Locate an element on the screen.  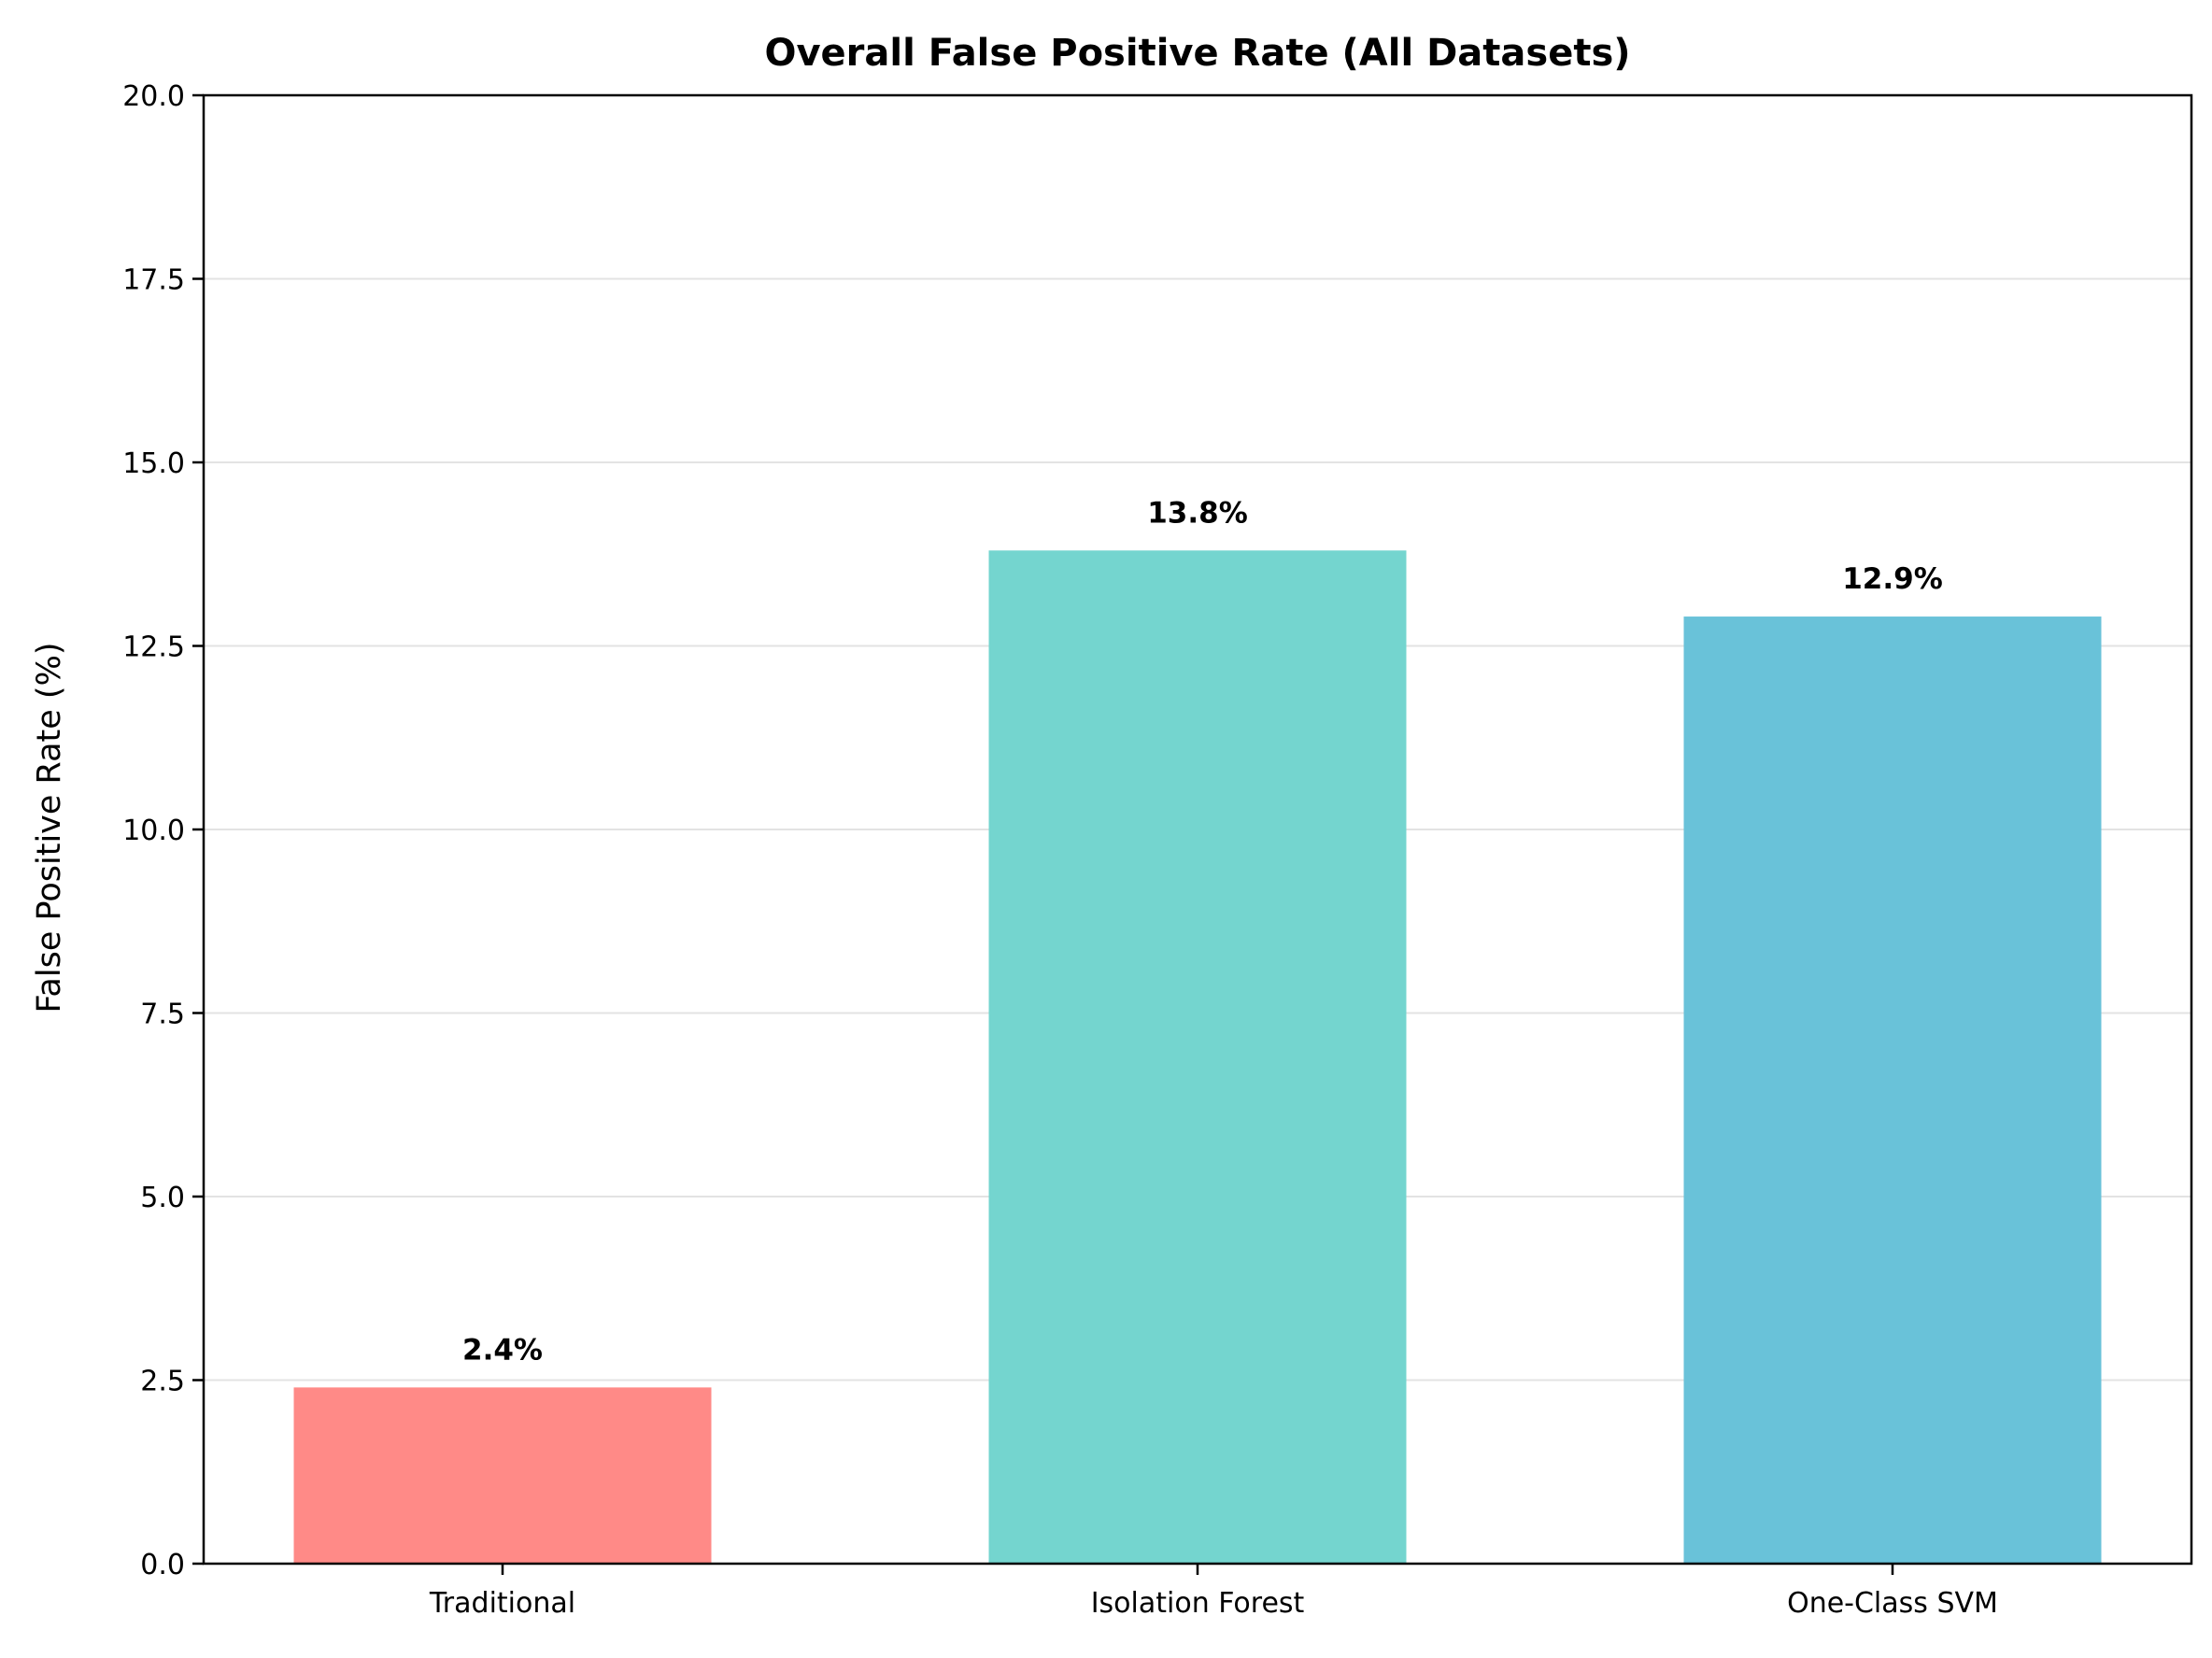
x-tick-label: Isolation Forest is located at coordinates (1198, 1604).